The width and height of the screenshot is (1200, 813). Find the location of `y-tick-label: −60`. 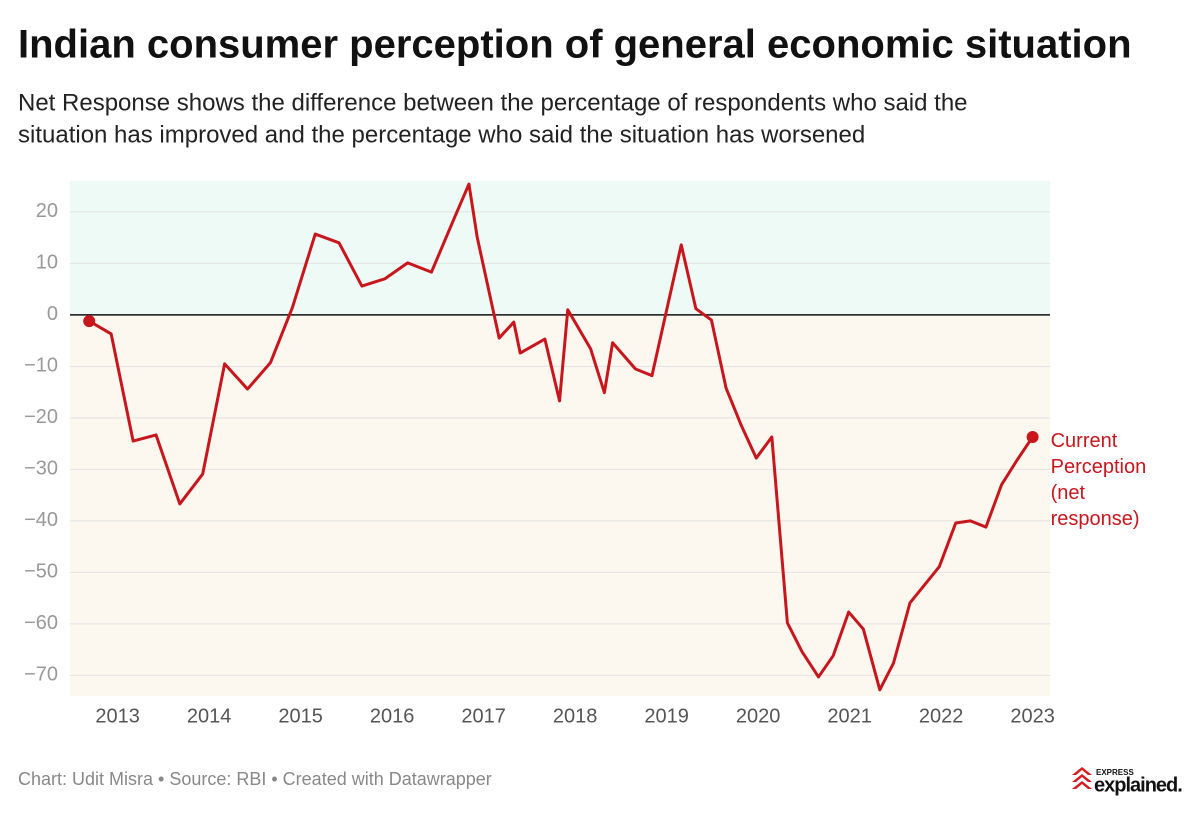

y-tick-label: −60 is located at coordinates (41, 623).